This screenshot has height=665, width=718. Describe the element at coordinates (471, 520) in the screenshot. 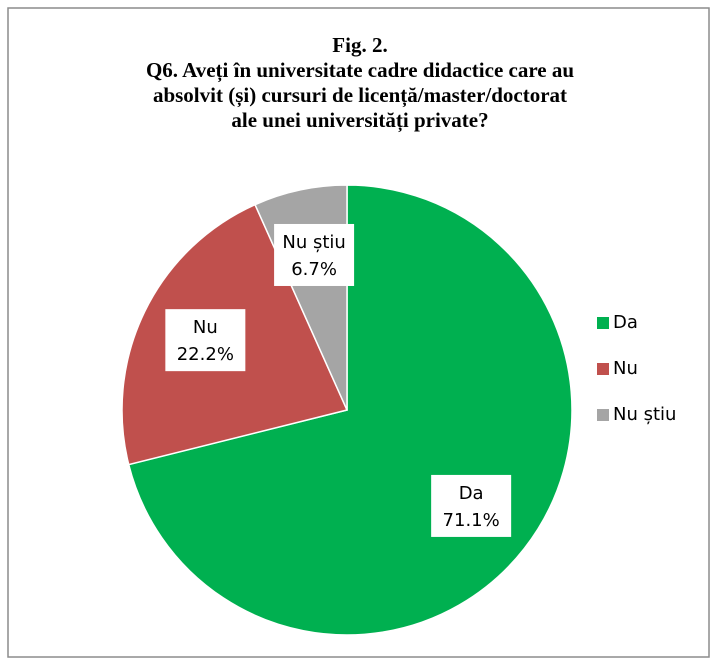

I see `data-label: 71.1%` at that location.